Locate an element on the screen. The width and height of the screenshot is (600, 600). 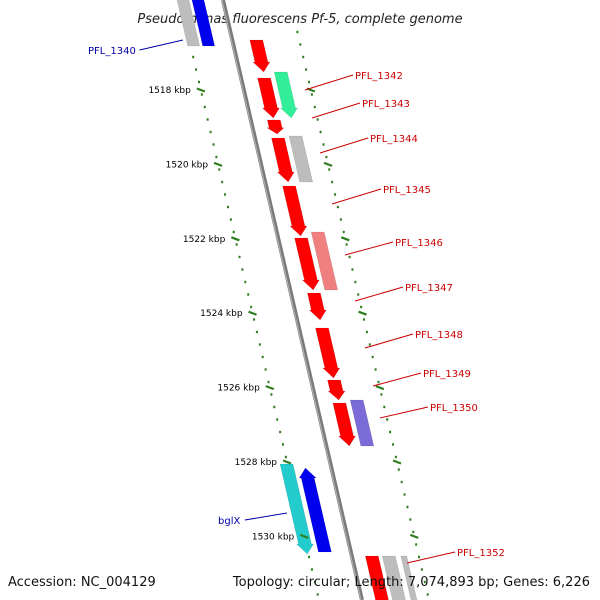
gene-label-pfl_1346: PFL_1346 is located at coordinates (419, 243).